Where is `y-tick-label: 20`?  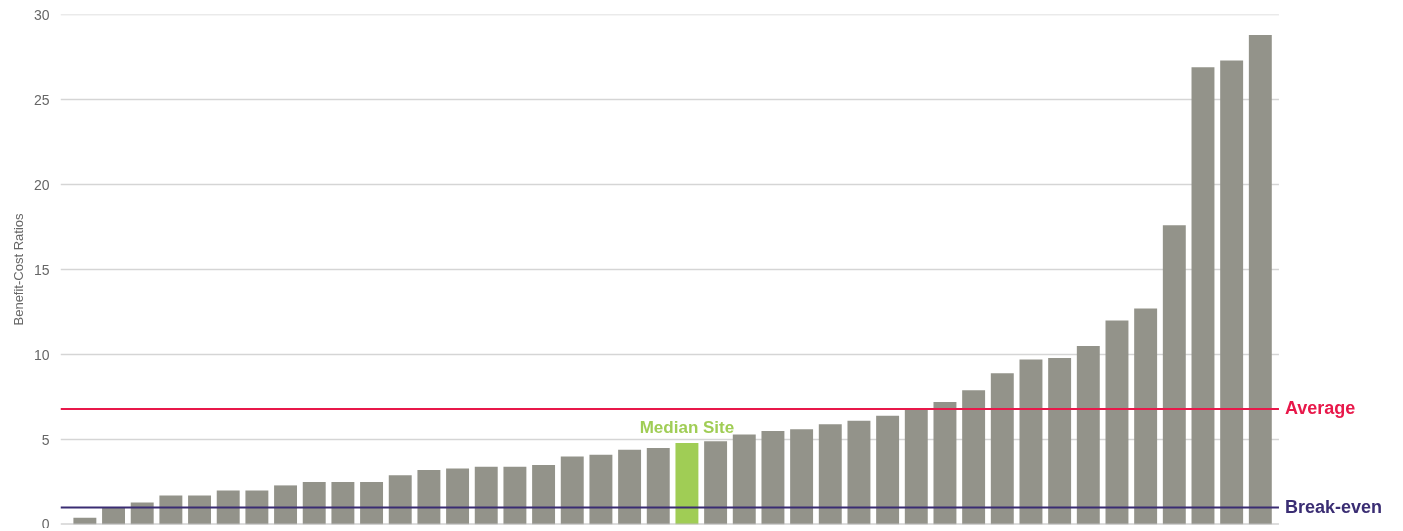 y-tick-label: 20 is located at coordinates (41, 184).